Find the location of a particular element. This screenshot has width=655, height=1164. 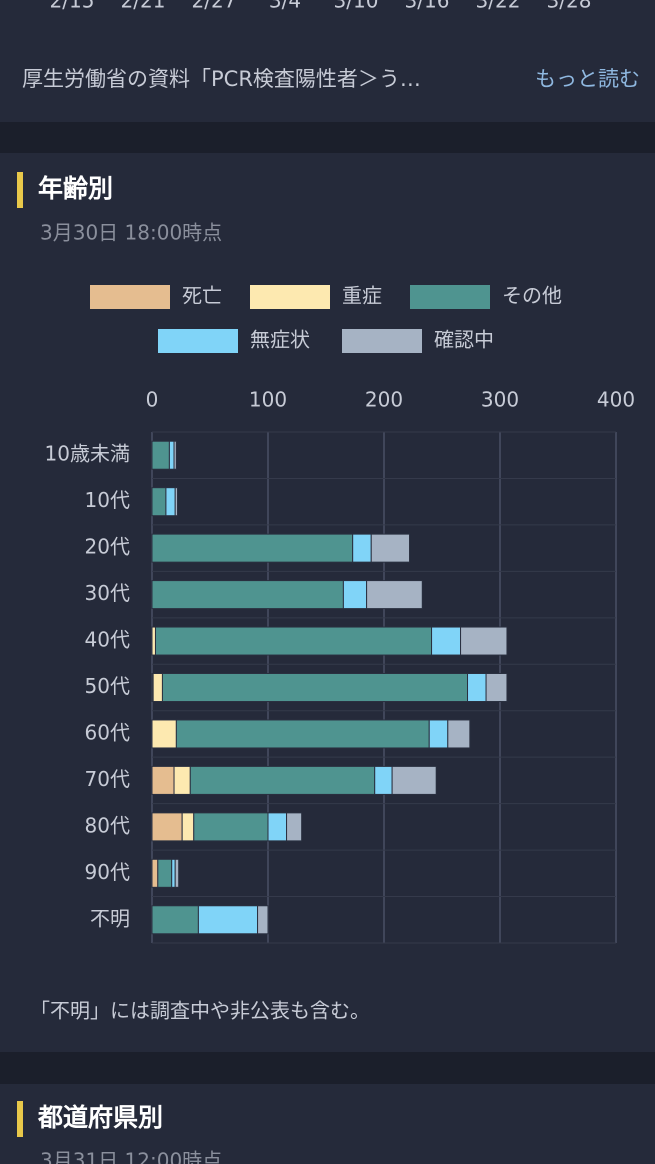

y-tick-label: 90代 is located at coordinates (107, 872).